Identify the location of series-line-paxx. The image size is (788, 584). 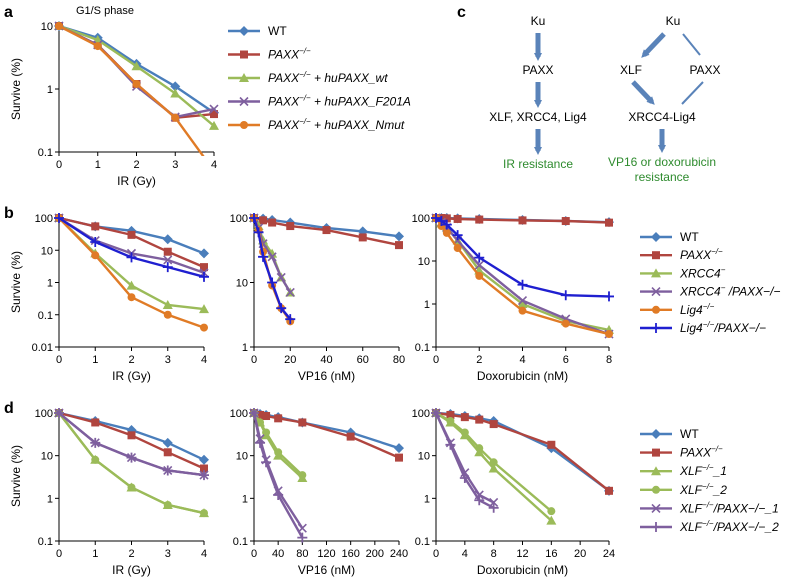
(136, 71).